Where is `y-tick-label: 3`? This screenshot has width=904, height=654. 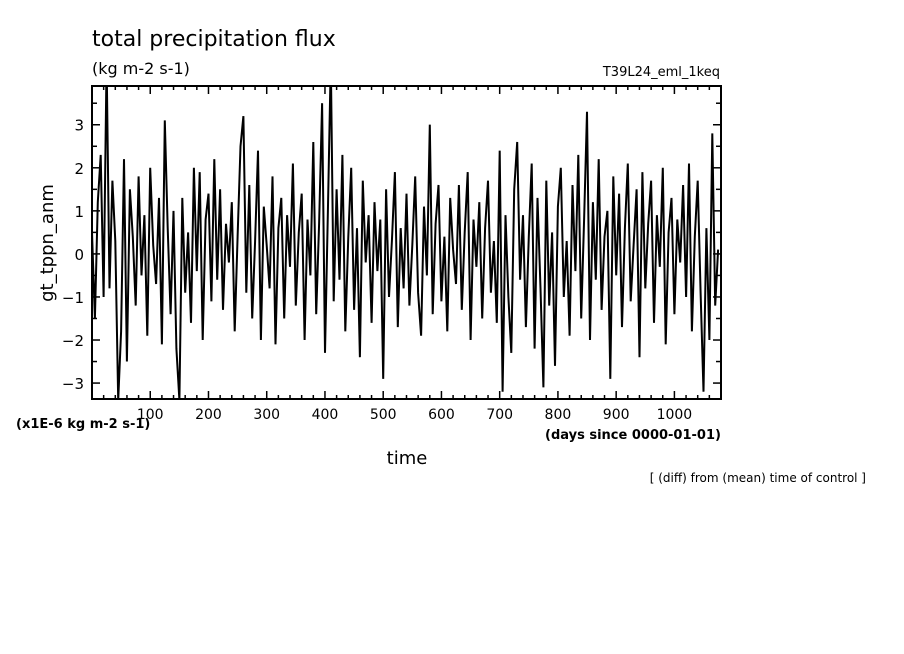 y-tick-label: 3 is located at coordinates (79, 126).